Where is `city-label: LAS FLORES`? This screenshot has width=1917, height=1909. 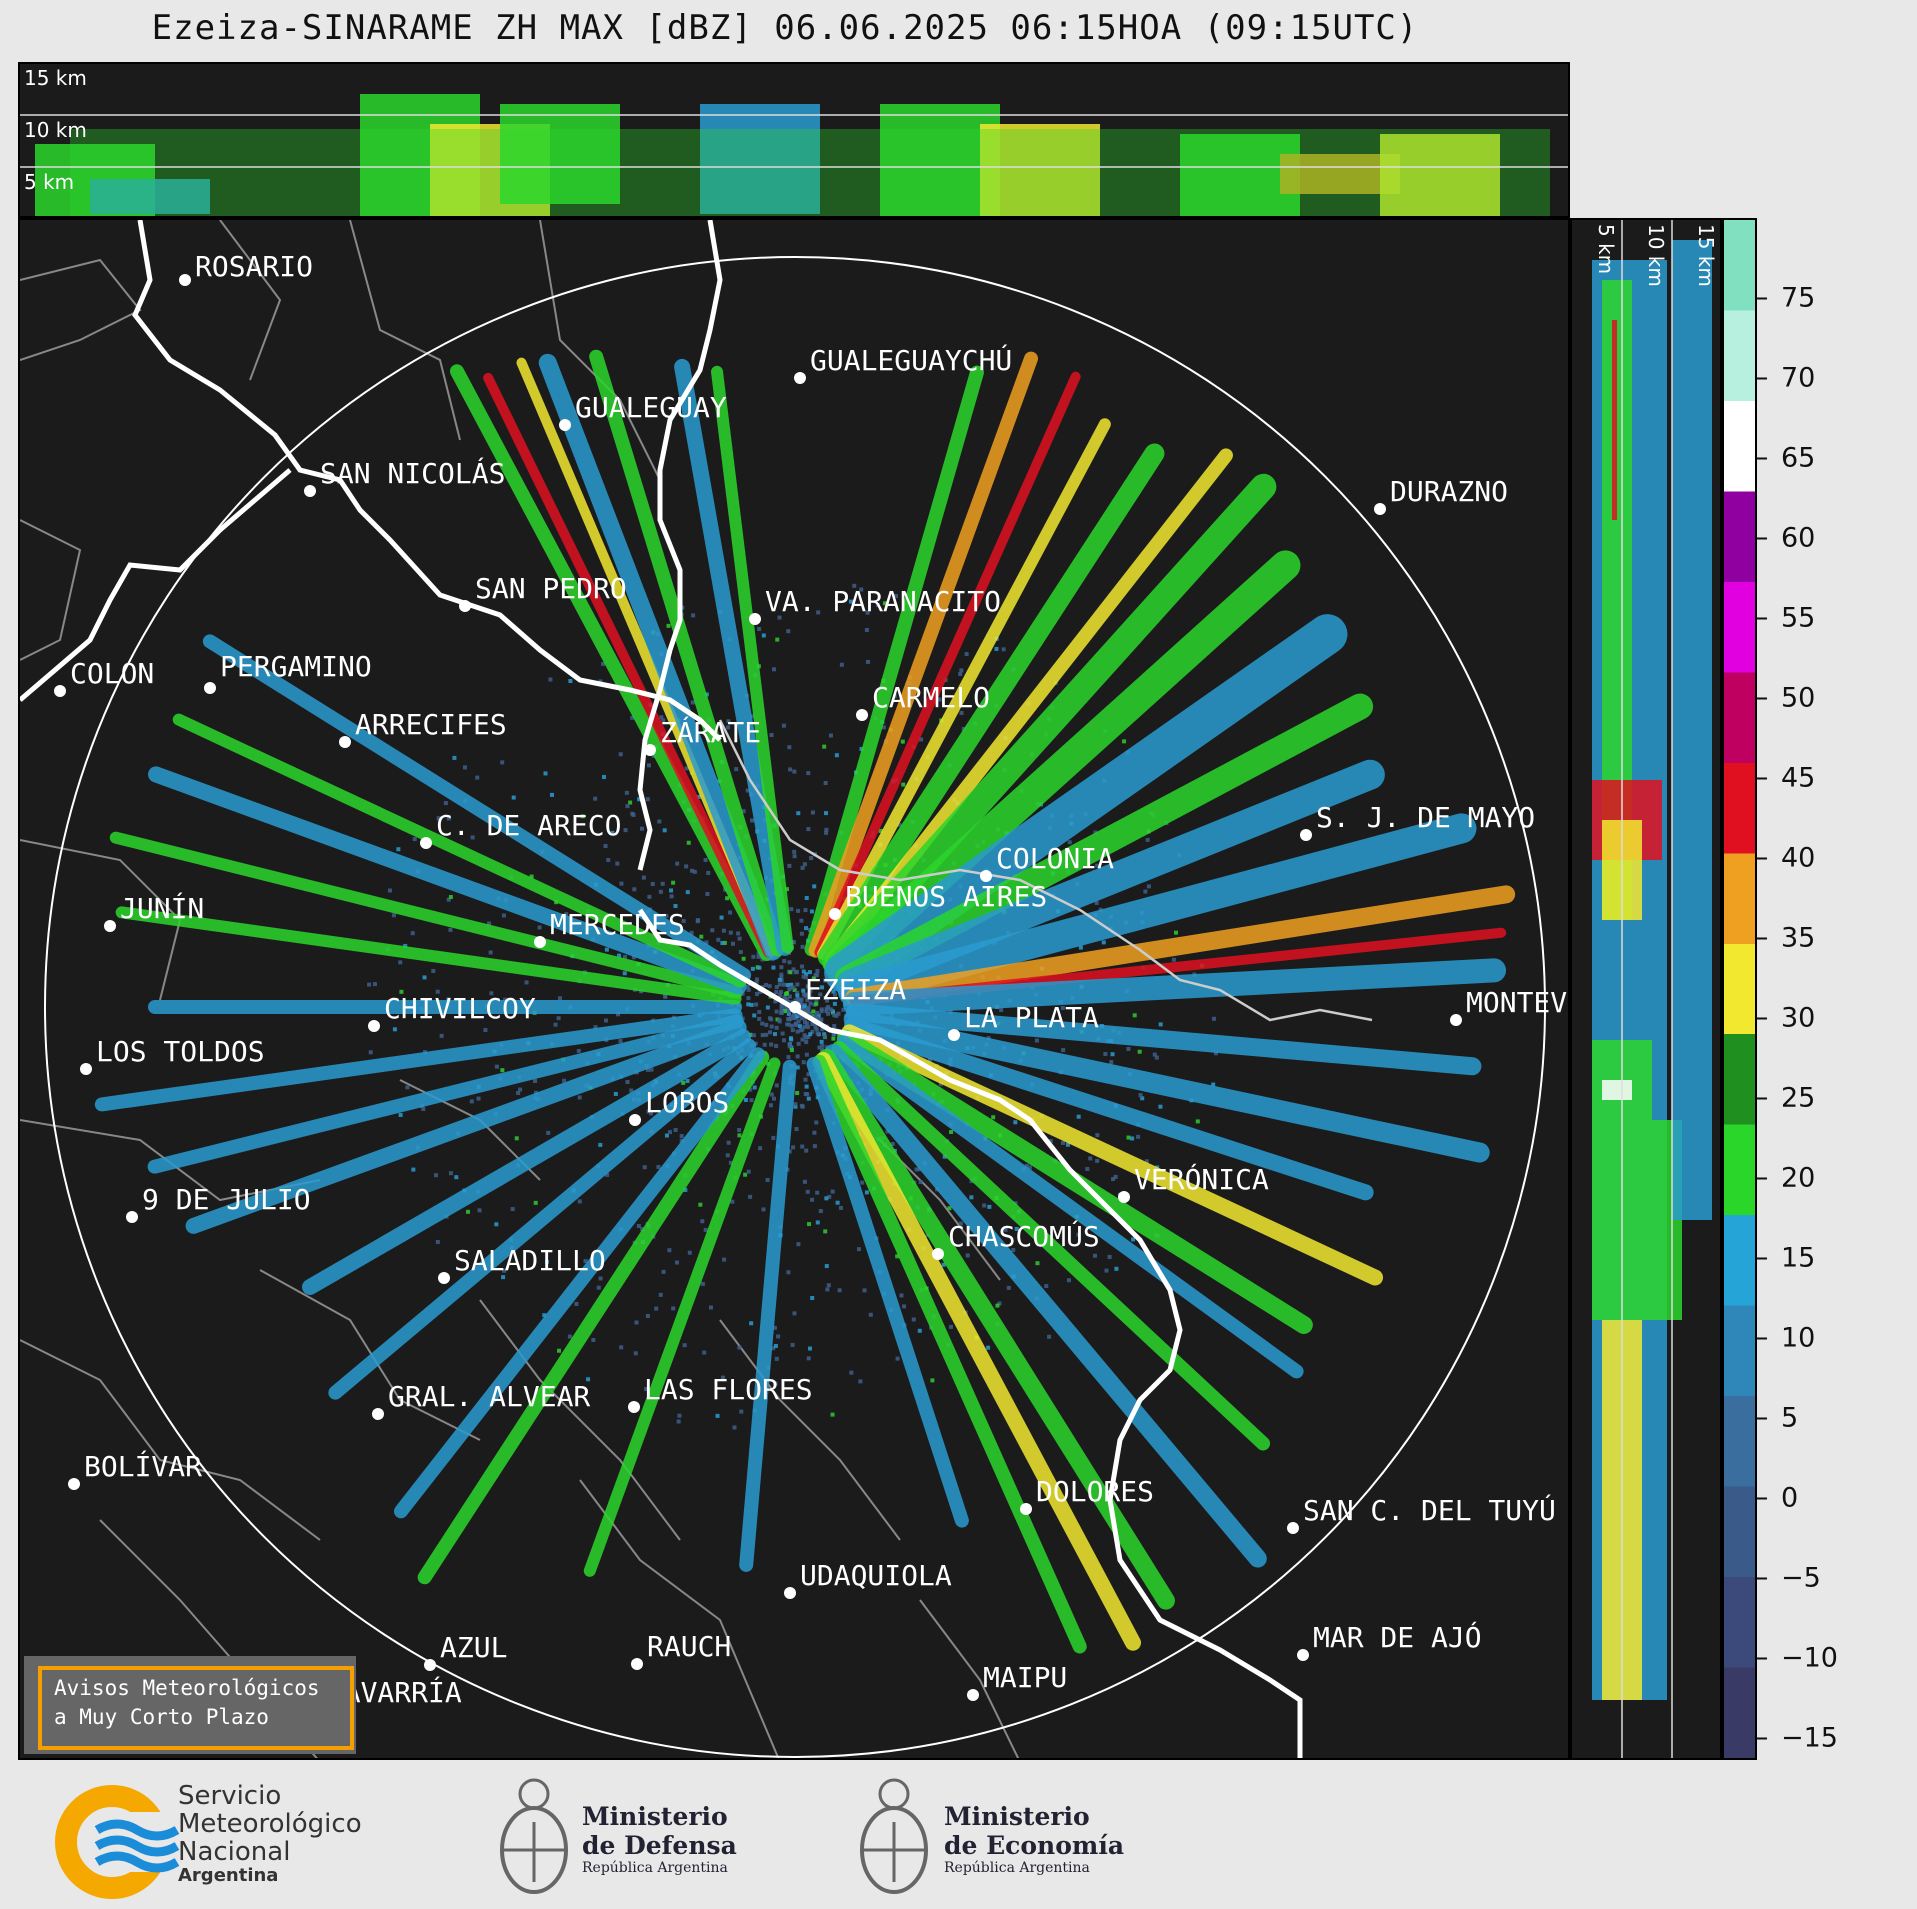 city-label: LAS FLORES is located at coordinates (728, 1389).